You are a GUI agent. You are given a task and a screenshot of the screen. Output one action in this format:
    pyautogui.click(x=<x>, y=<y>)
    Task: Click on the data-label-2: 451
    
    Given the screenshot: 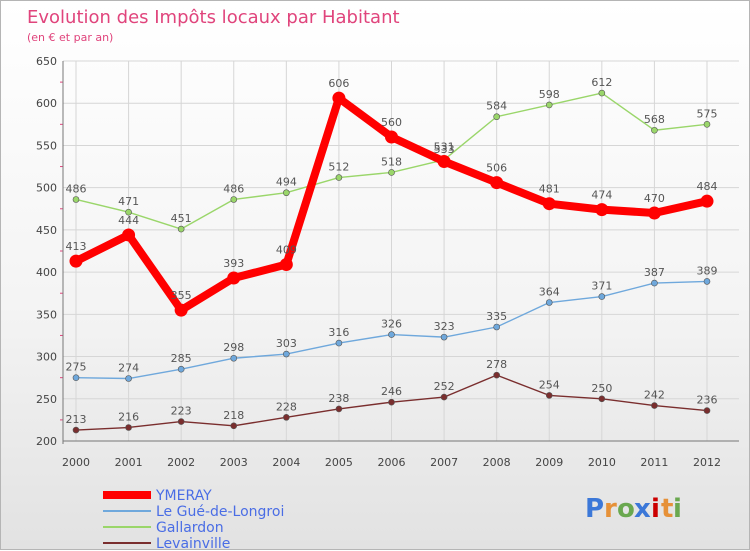 What is the action you would take?
    pyautogui.click(x=181, y=218)
    